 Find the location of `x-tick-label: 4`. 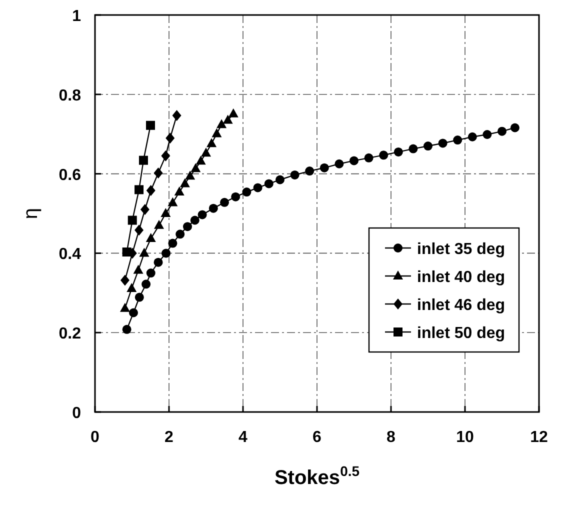

x-tick-label: 4 is located at coordinates (243, 437).